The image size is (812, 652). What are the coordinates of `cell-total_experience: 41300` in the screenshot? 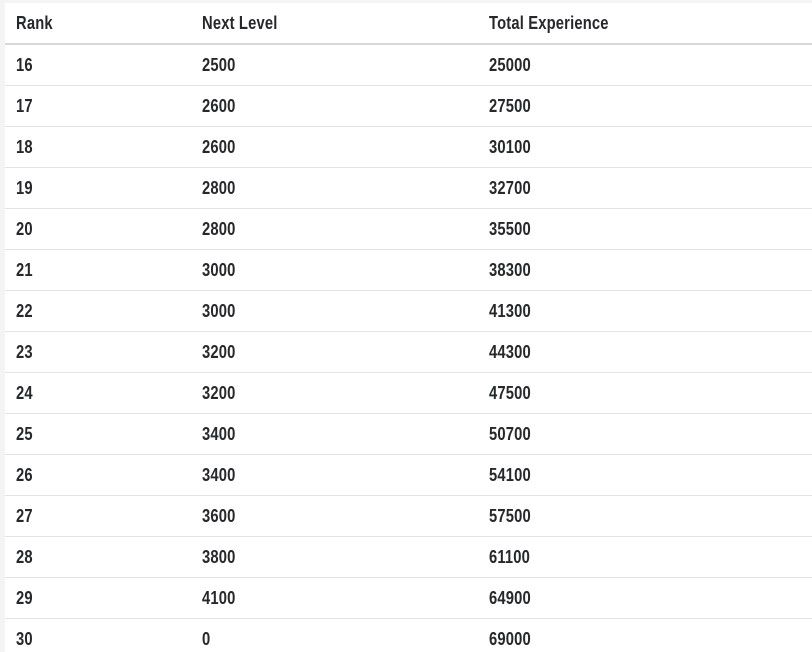 It's located at (645, 311).